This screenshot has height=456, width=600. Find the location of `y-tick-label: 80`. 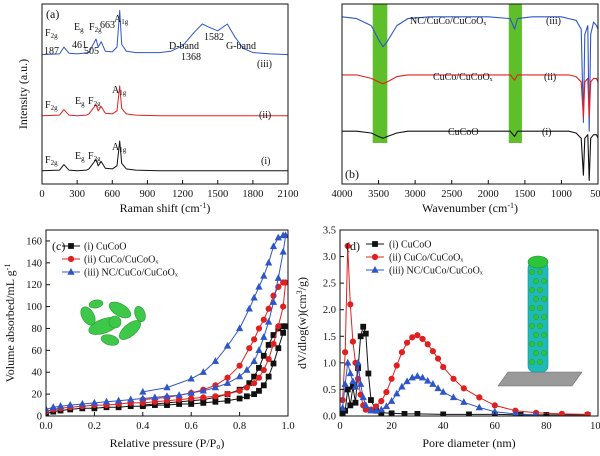

y-tick-label: 80 is located at coordinates (37, 329).